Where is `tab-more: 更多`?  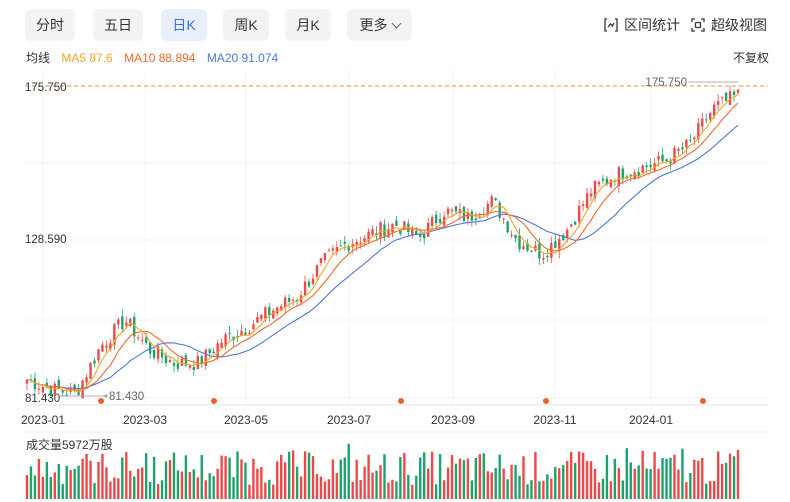
tab-more: 更多 is located at coordinates (379, 25).